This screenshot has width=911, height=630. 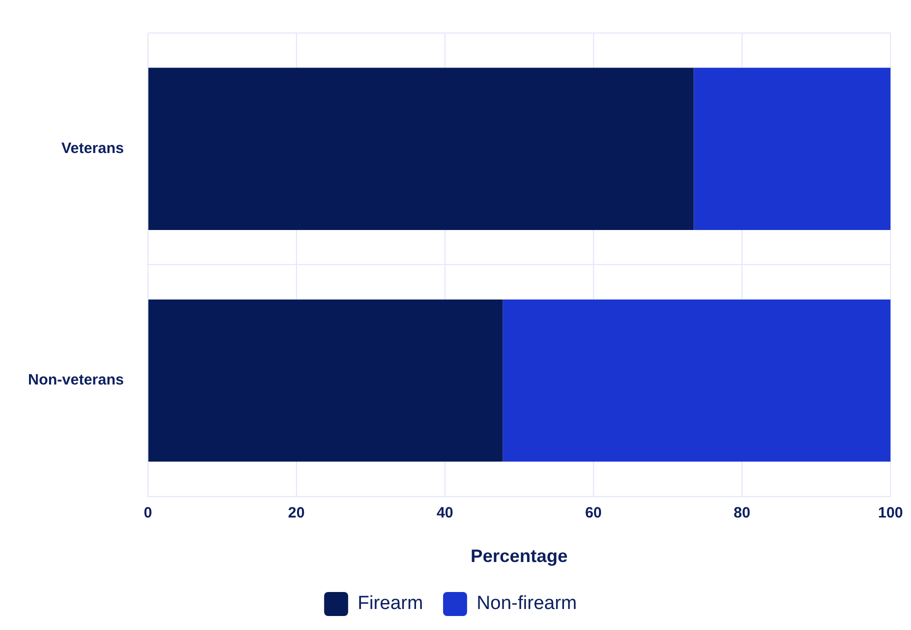 I want to click on y-tick-label: Non-veterans, so click(x=76, y=380).